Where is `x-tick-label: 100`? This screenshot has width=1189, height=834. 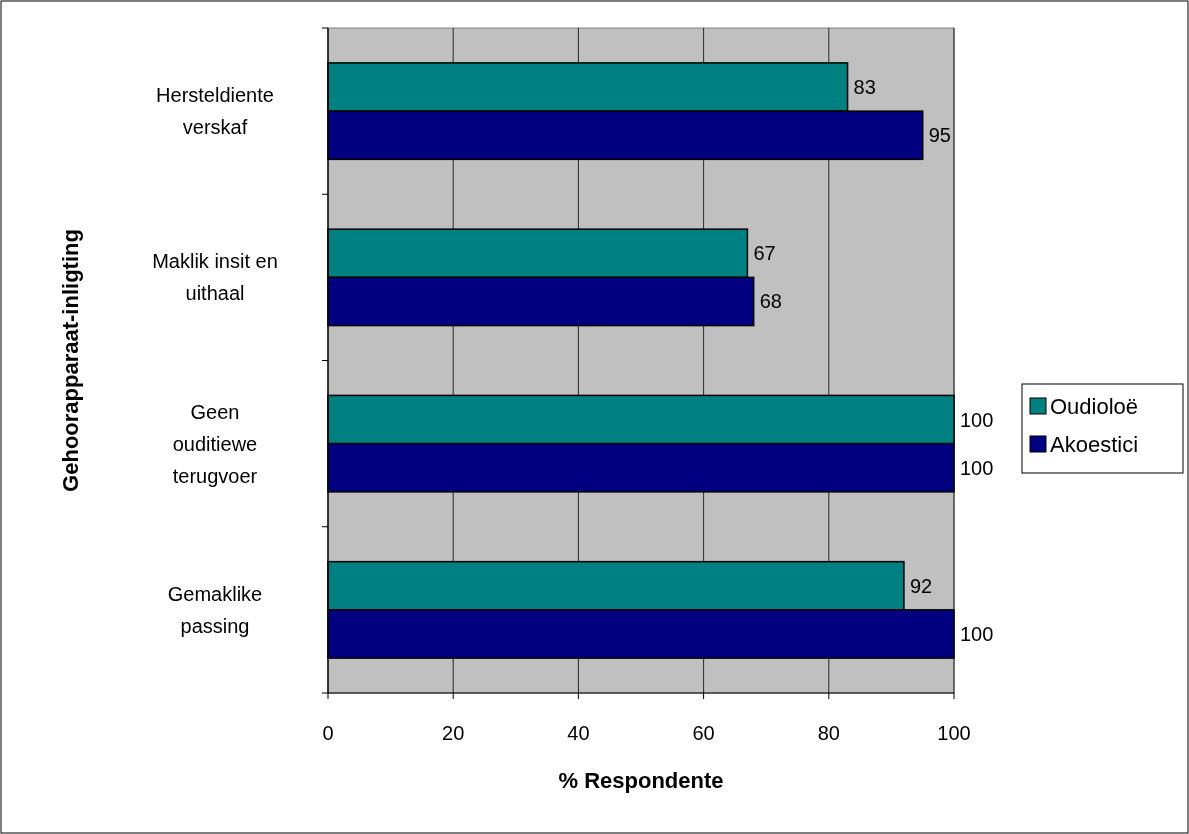
x-tick-label: 100 is located at coordinates (954, 733).